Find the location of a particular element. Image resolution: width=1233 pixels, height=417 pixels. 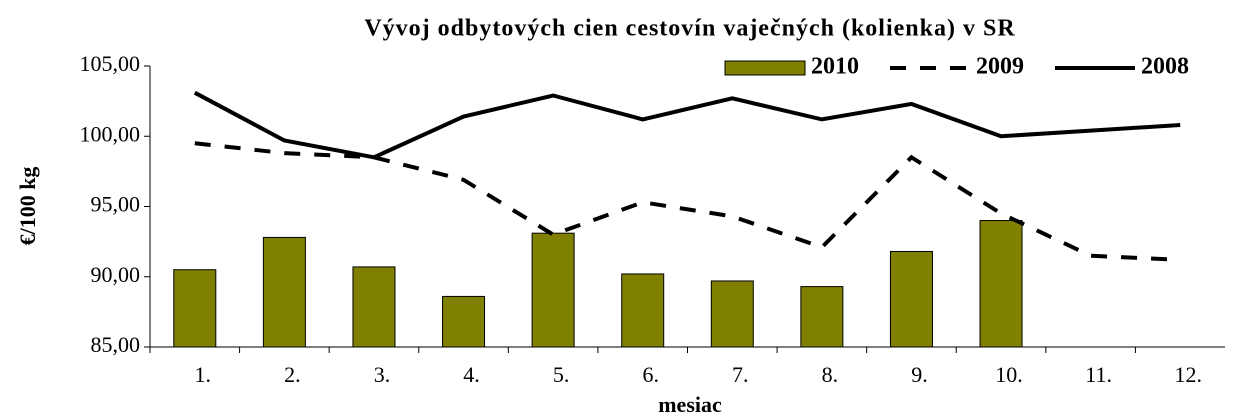

legend-label: 2008 is located at coordinates (1165, 67).